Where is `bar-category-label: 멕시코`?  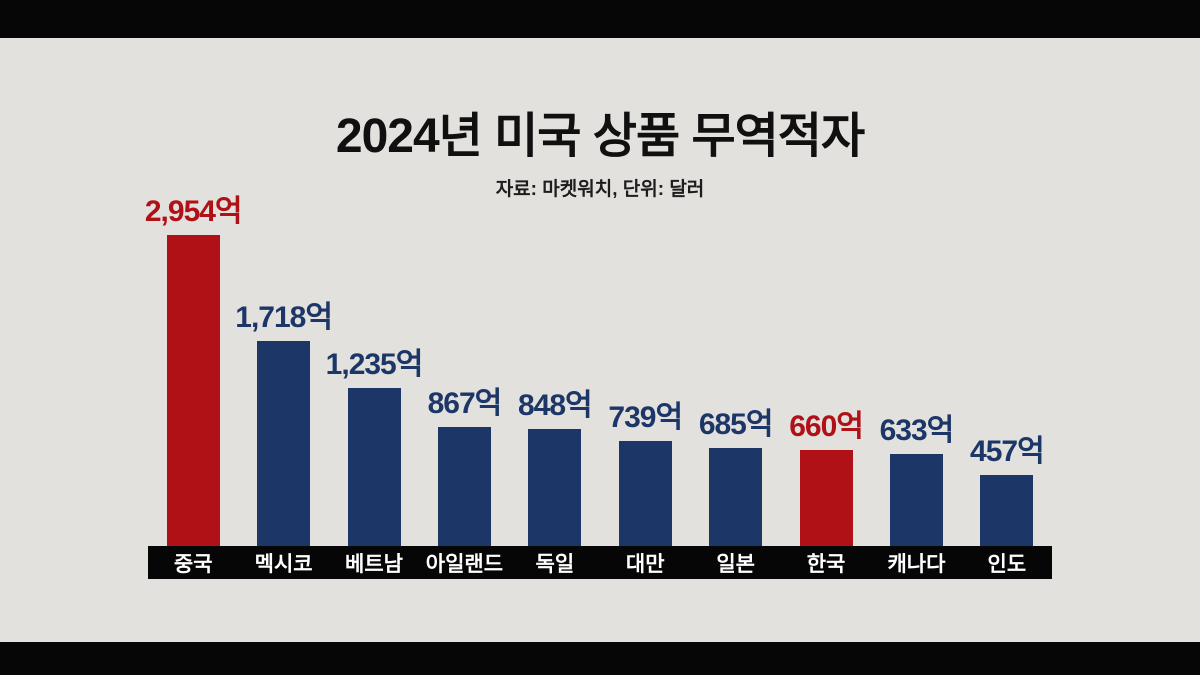 bar-category-label: 멕시코 is located at coordinates (283, 564).